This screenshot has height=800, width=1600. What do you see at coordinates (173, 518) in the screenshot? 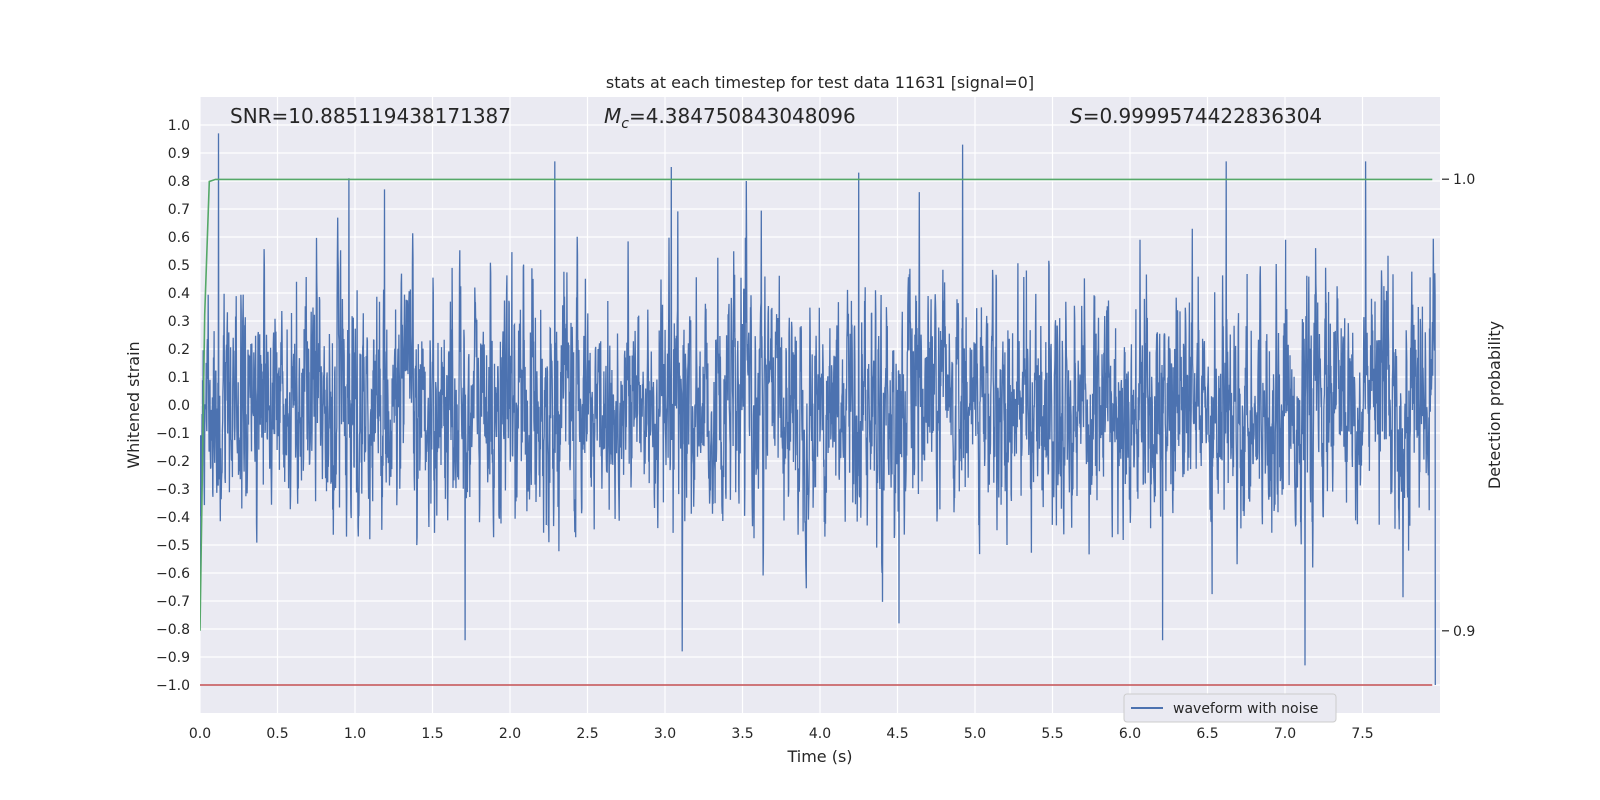
I see `y-tick-label: −0.4` at bounding box center [173, 518].